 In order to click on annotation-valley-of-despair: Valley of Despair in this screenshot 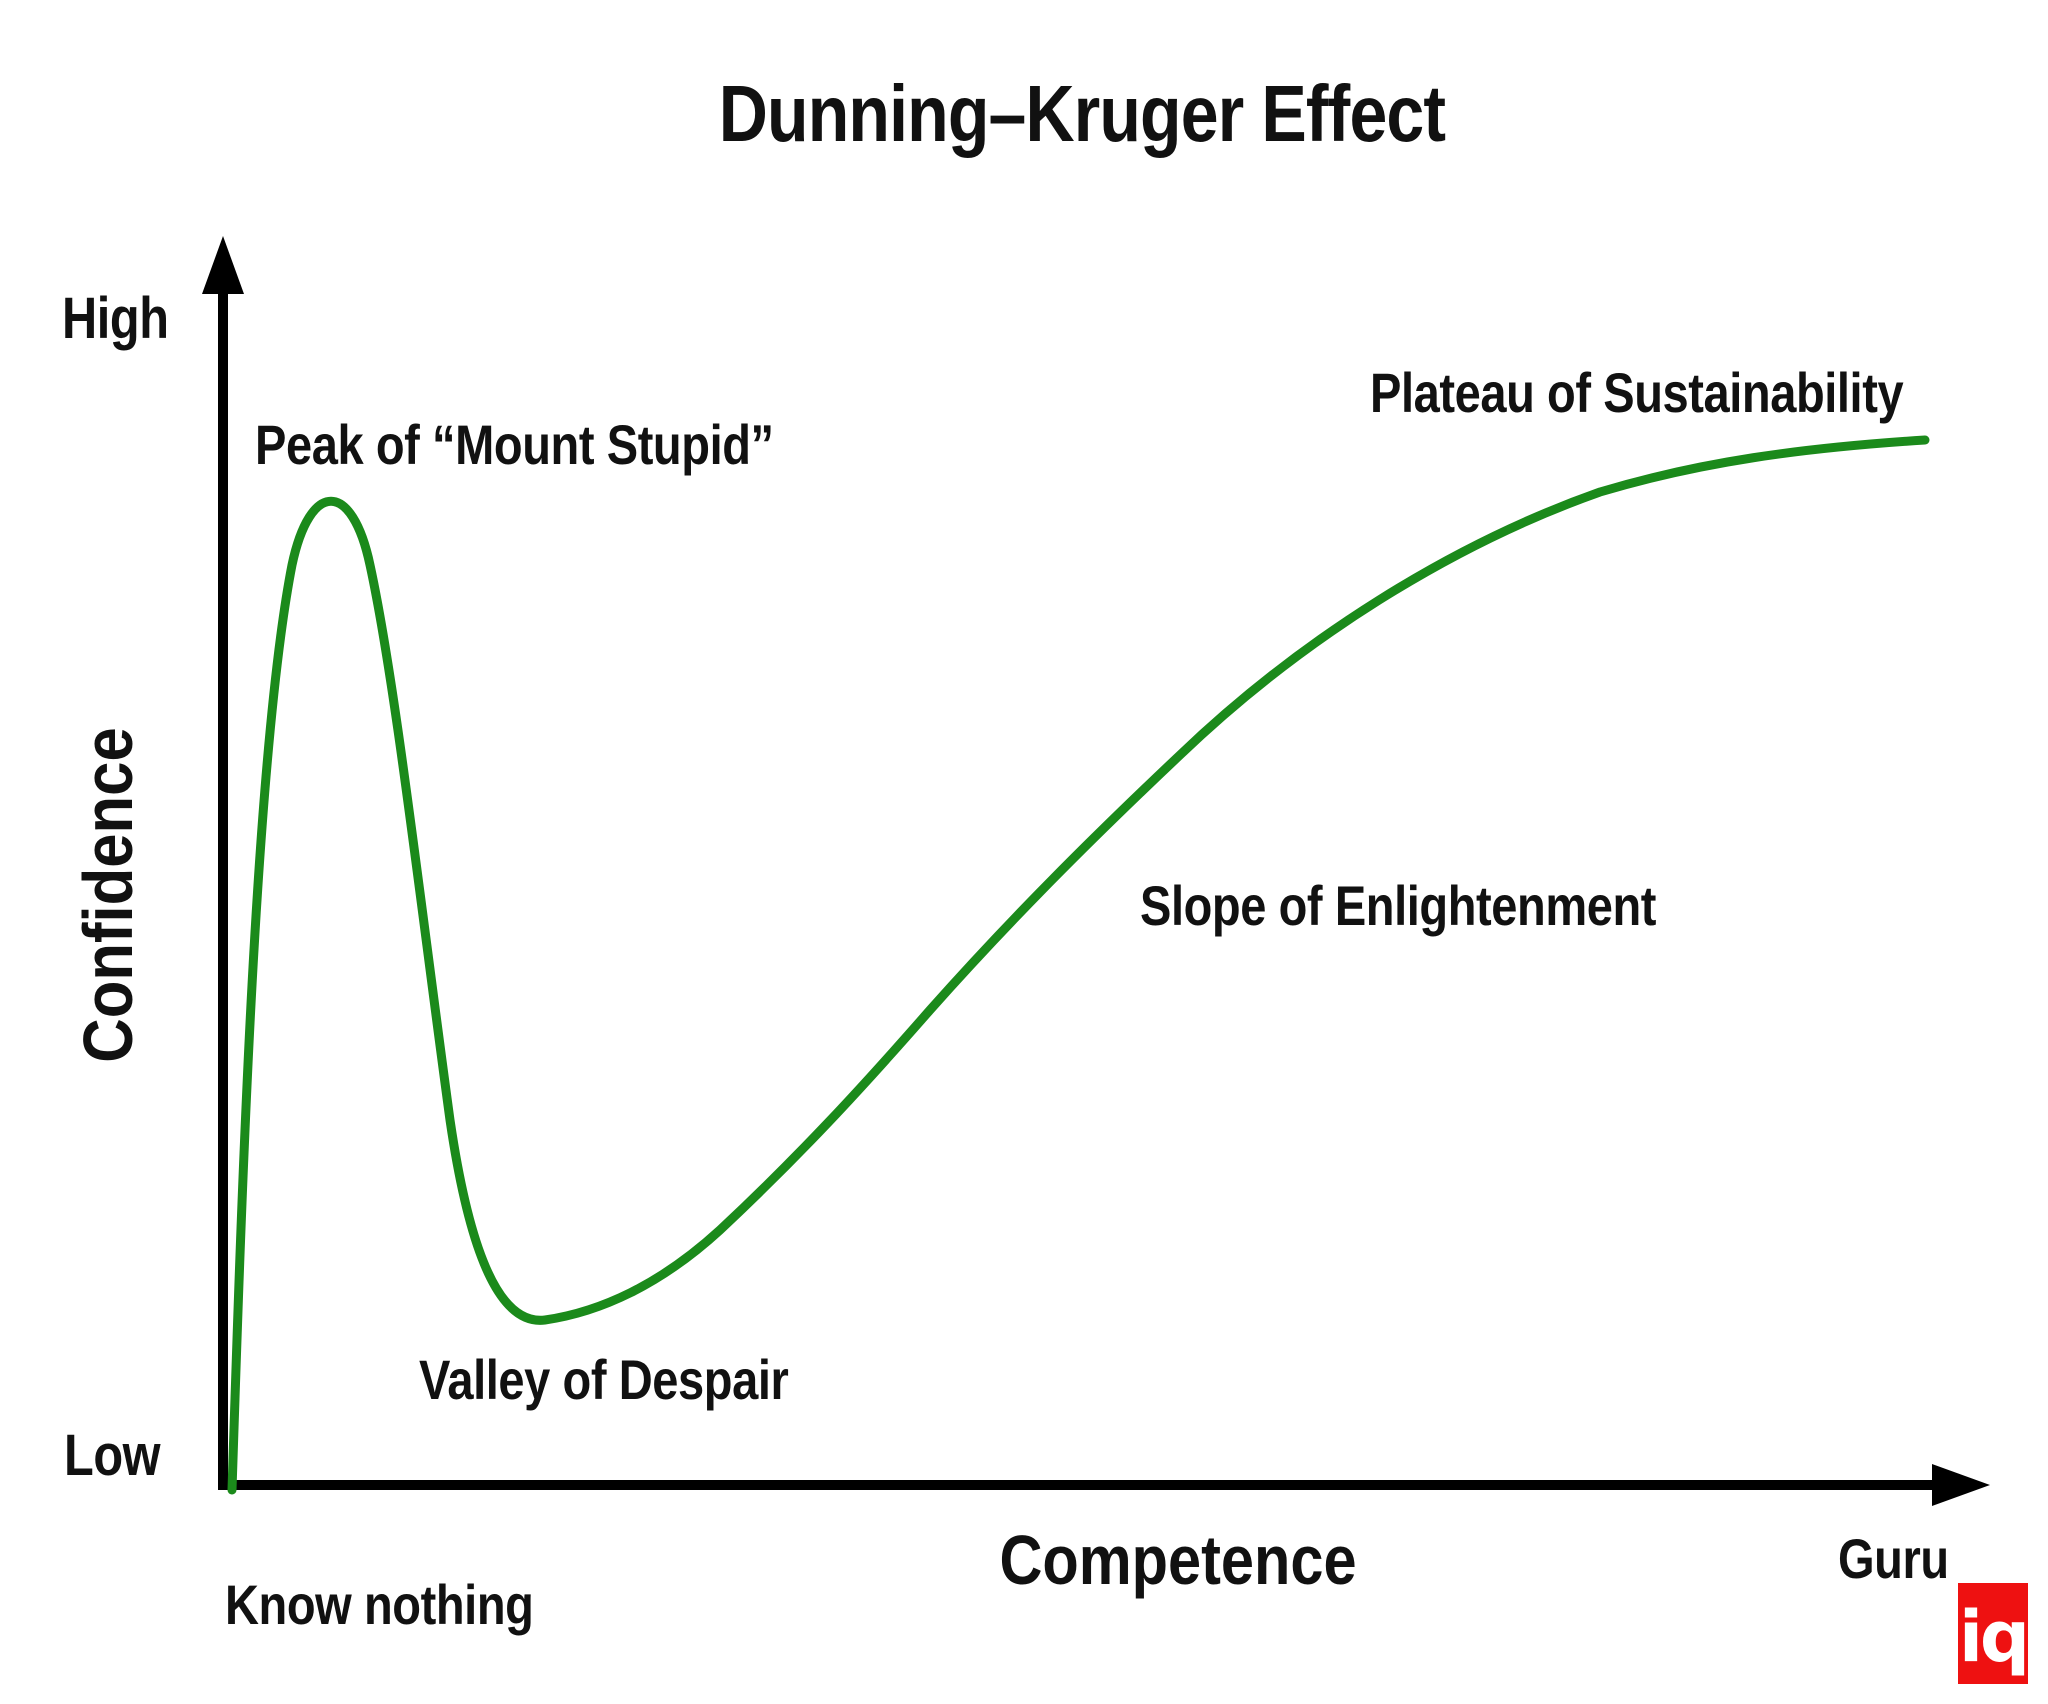, I will do `click(604, 1379)`.